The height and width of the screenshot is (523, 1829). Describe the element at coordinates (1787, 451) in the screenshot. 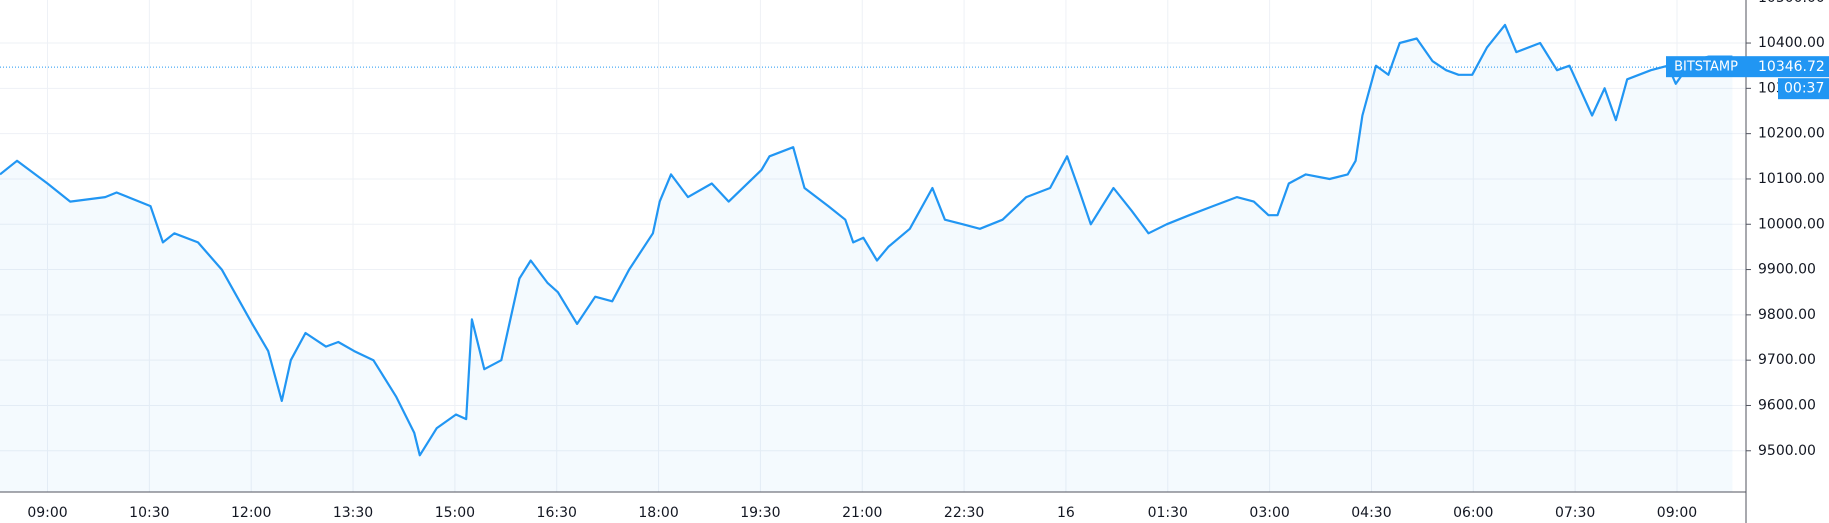

I see `y-tick-label: 9500.00` at that location.